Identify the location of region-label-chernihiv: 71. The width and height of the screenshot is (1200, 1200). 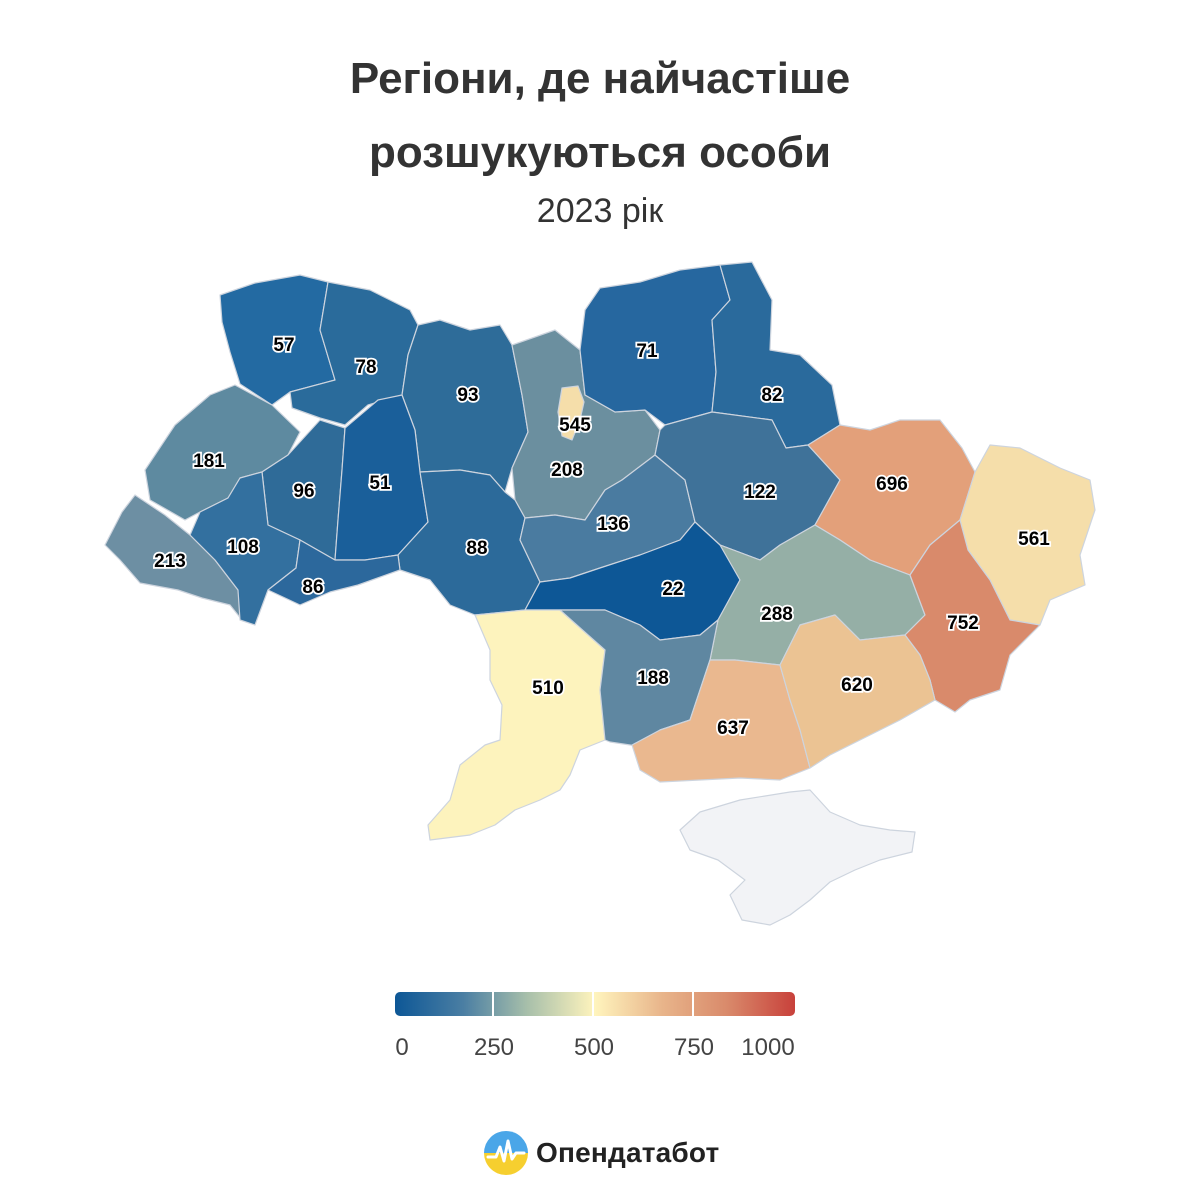
(647, 351).